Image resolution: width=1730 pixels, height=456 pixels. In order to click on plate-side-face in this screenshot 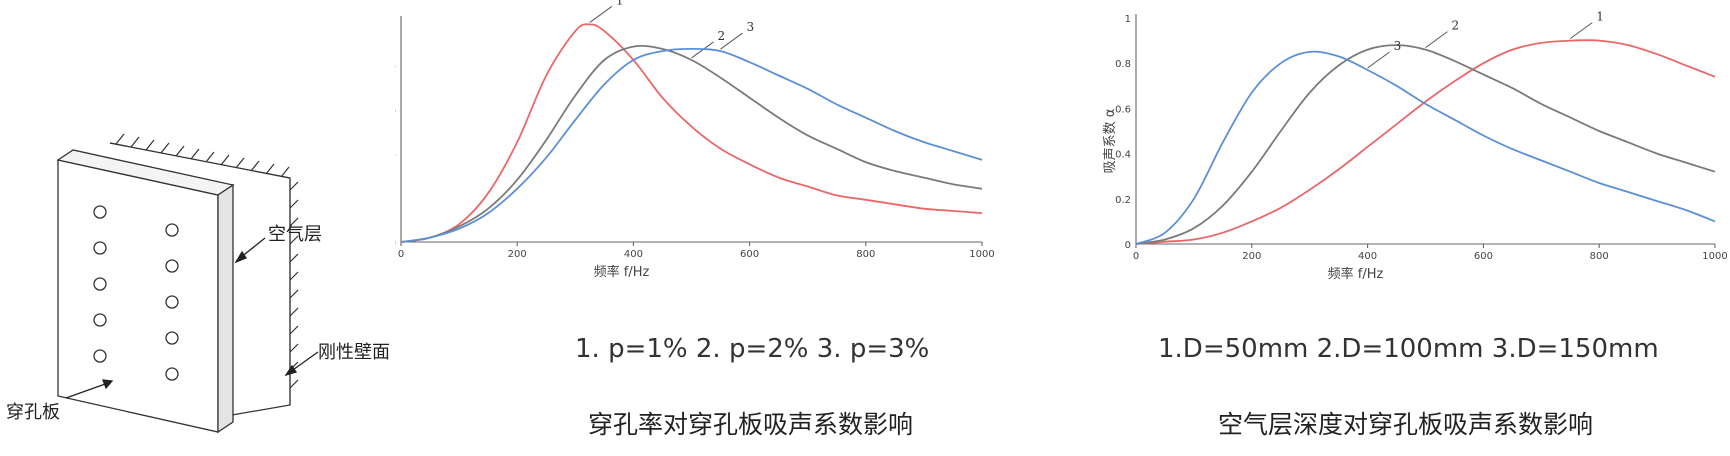, I will do `click(225, 308)`.